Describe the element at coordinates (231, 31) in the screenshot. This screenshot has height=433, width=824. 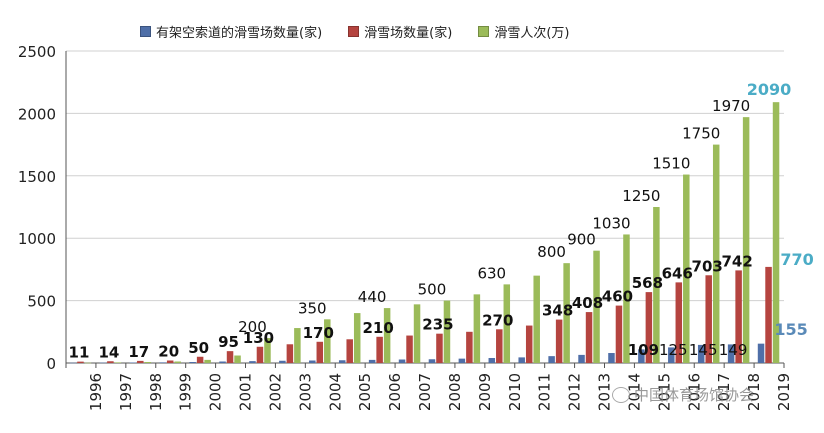
I see `legend-item-lifts: 有架空索道的滑雪场数量(家)` at that location.